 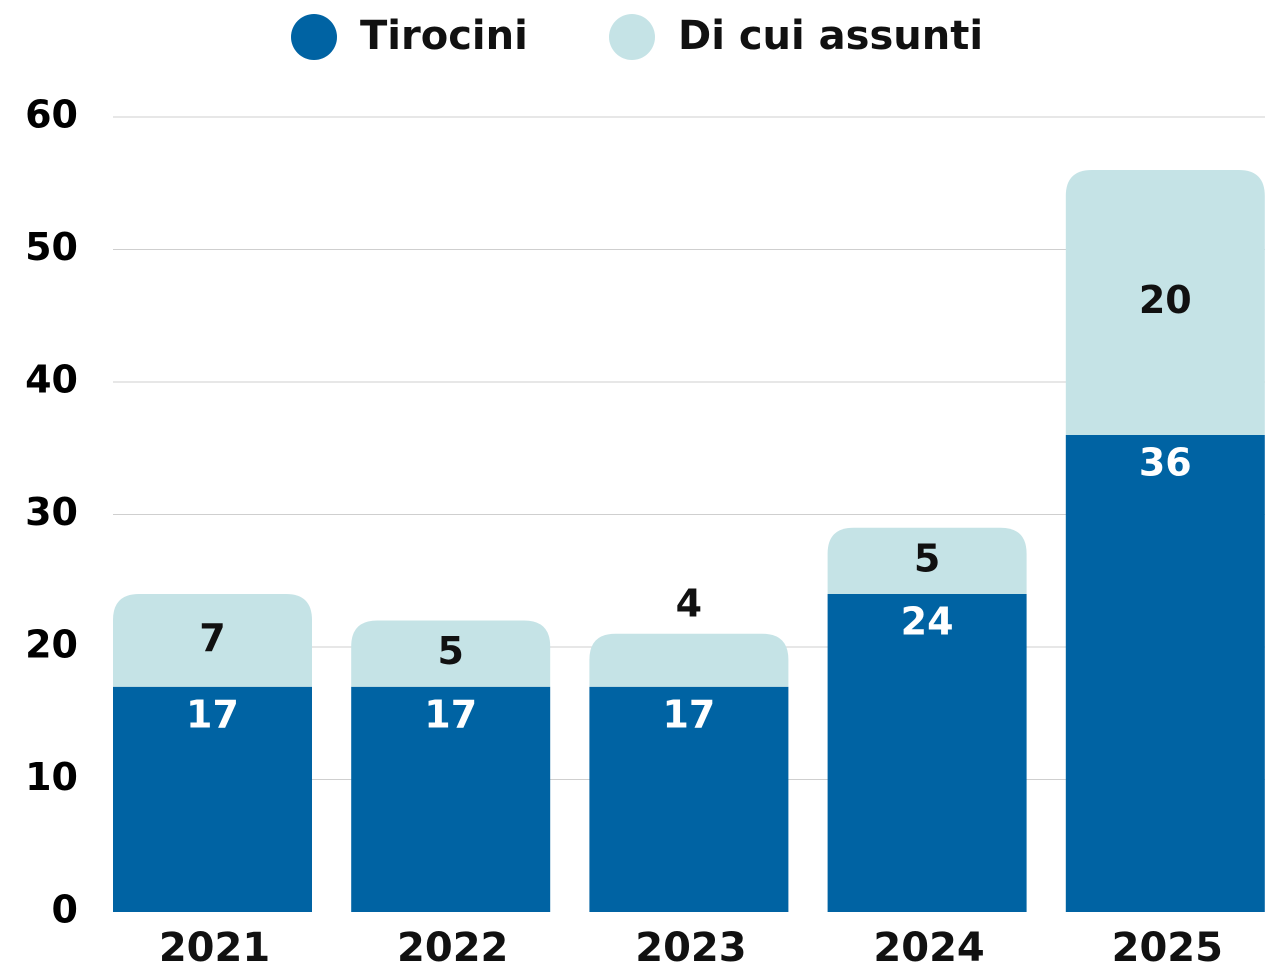 I want to click on x-tick-label: 2024, so click(x=928, y=948).